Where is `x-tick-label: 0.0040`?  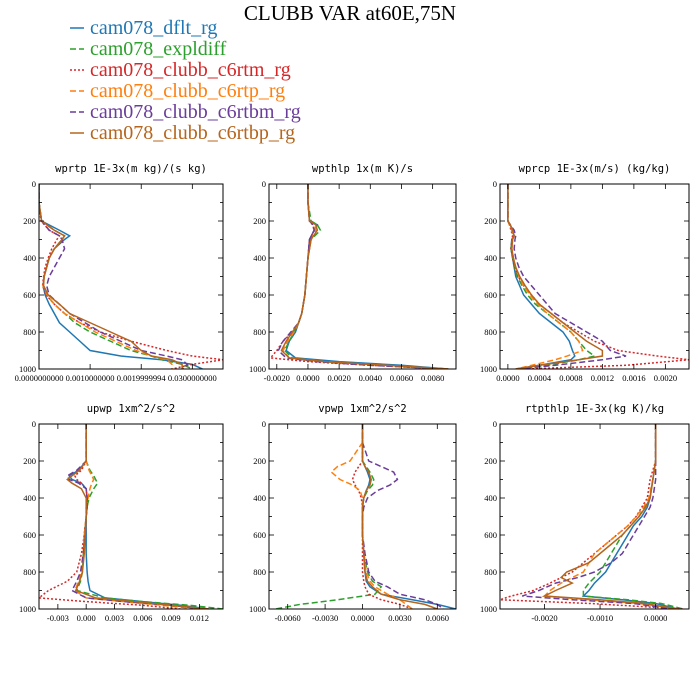 x-tick-label: 0.0040 is located at coordinates (370, 378).